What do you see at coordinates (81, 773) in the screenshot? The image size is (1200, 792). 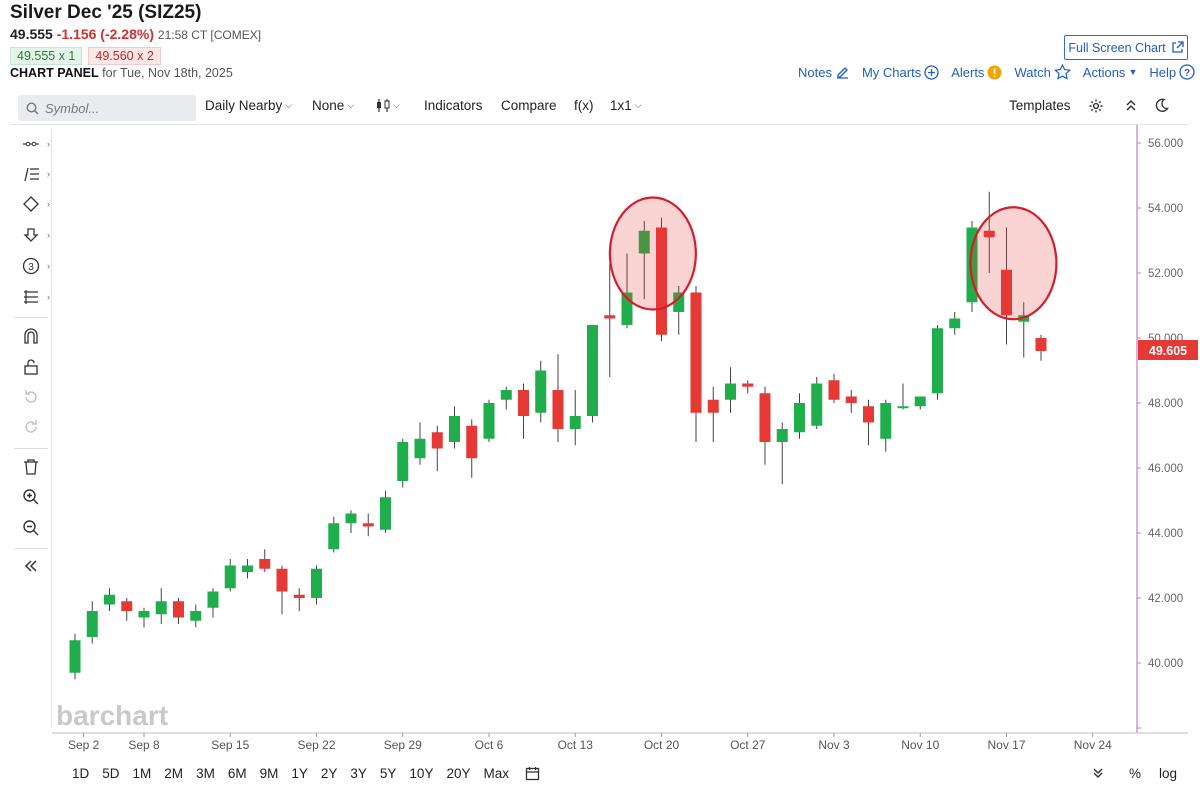 I see `period-button-1d: 1D` at bounding box center [81, 773].